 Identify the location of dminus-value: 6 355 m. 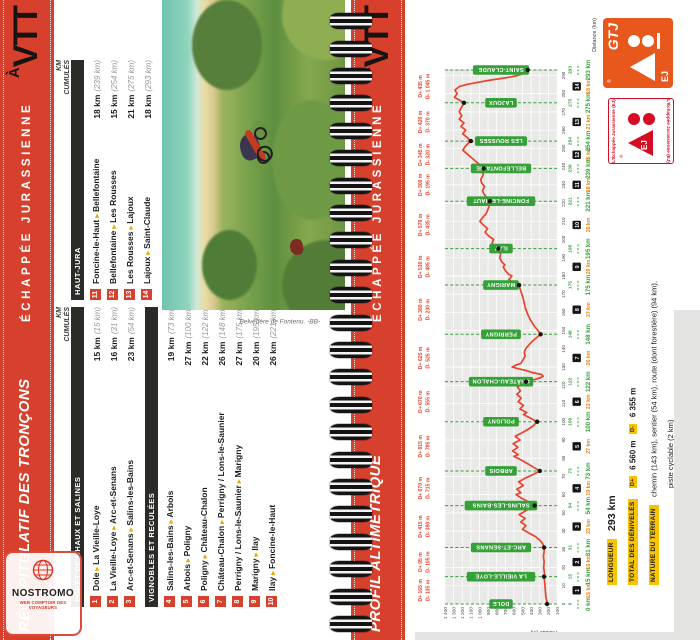
(633, 402).